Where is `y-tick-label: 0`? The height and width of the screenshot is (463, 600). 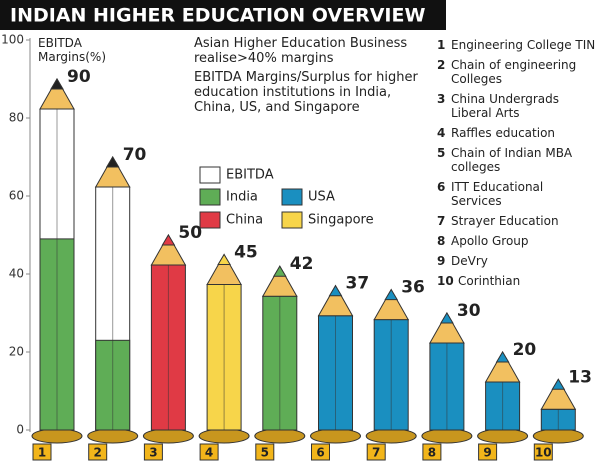
y-tick-label: 0 is located at coordinates (20, 430).